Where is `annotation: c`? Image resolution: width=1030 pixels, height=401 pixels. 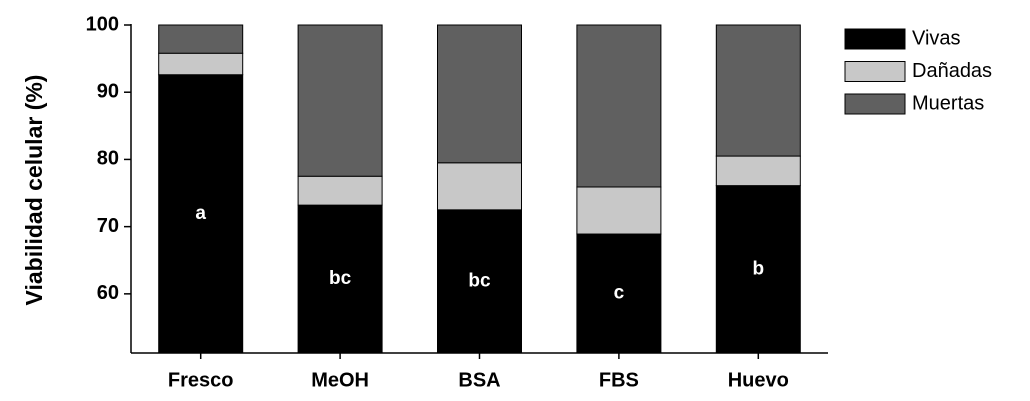
annotation: c is located at coordinates (619, 293).